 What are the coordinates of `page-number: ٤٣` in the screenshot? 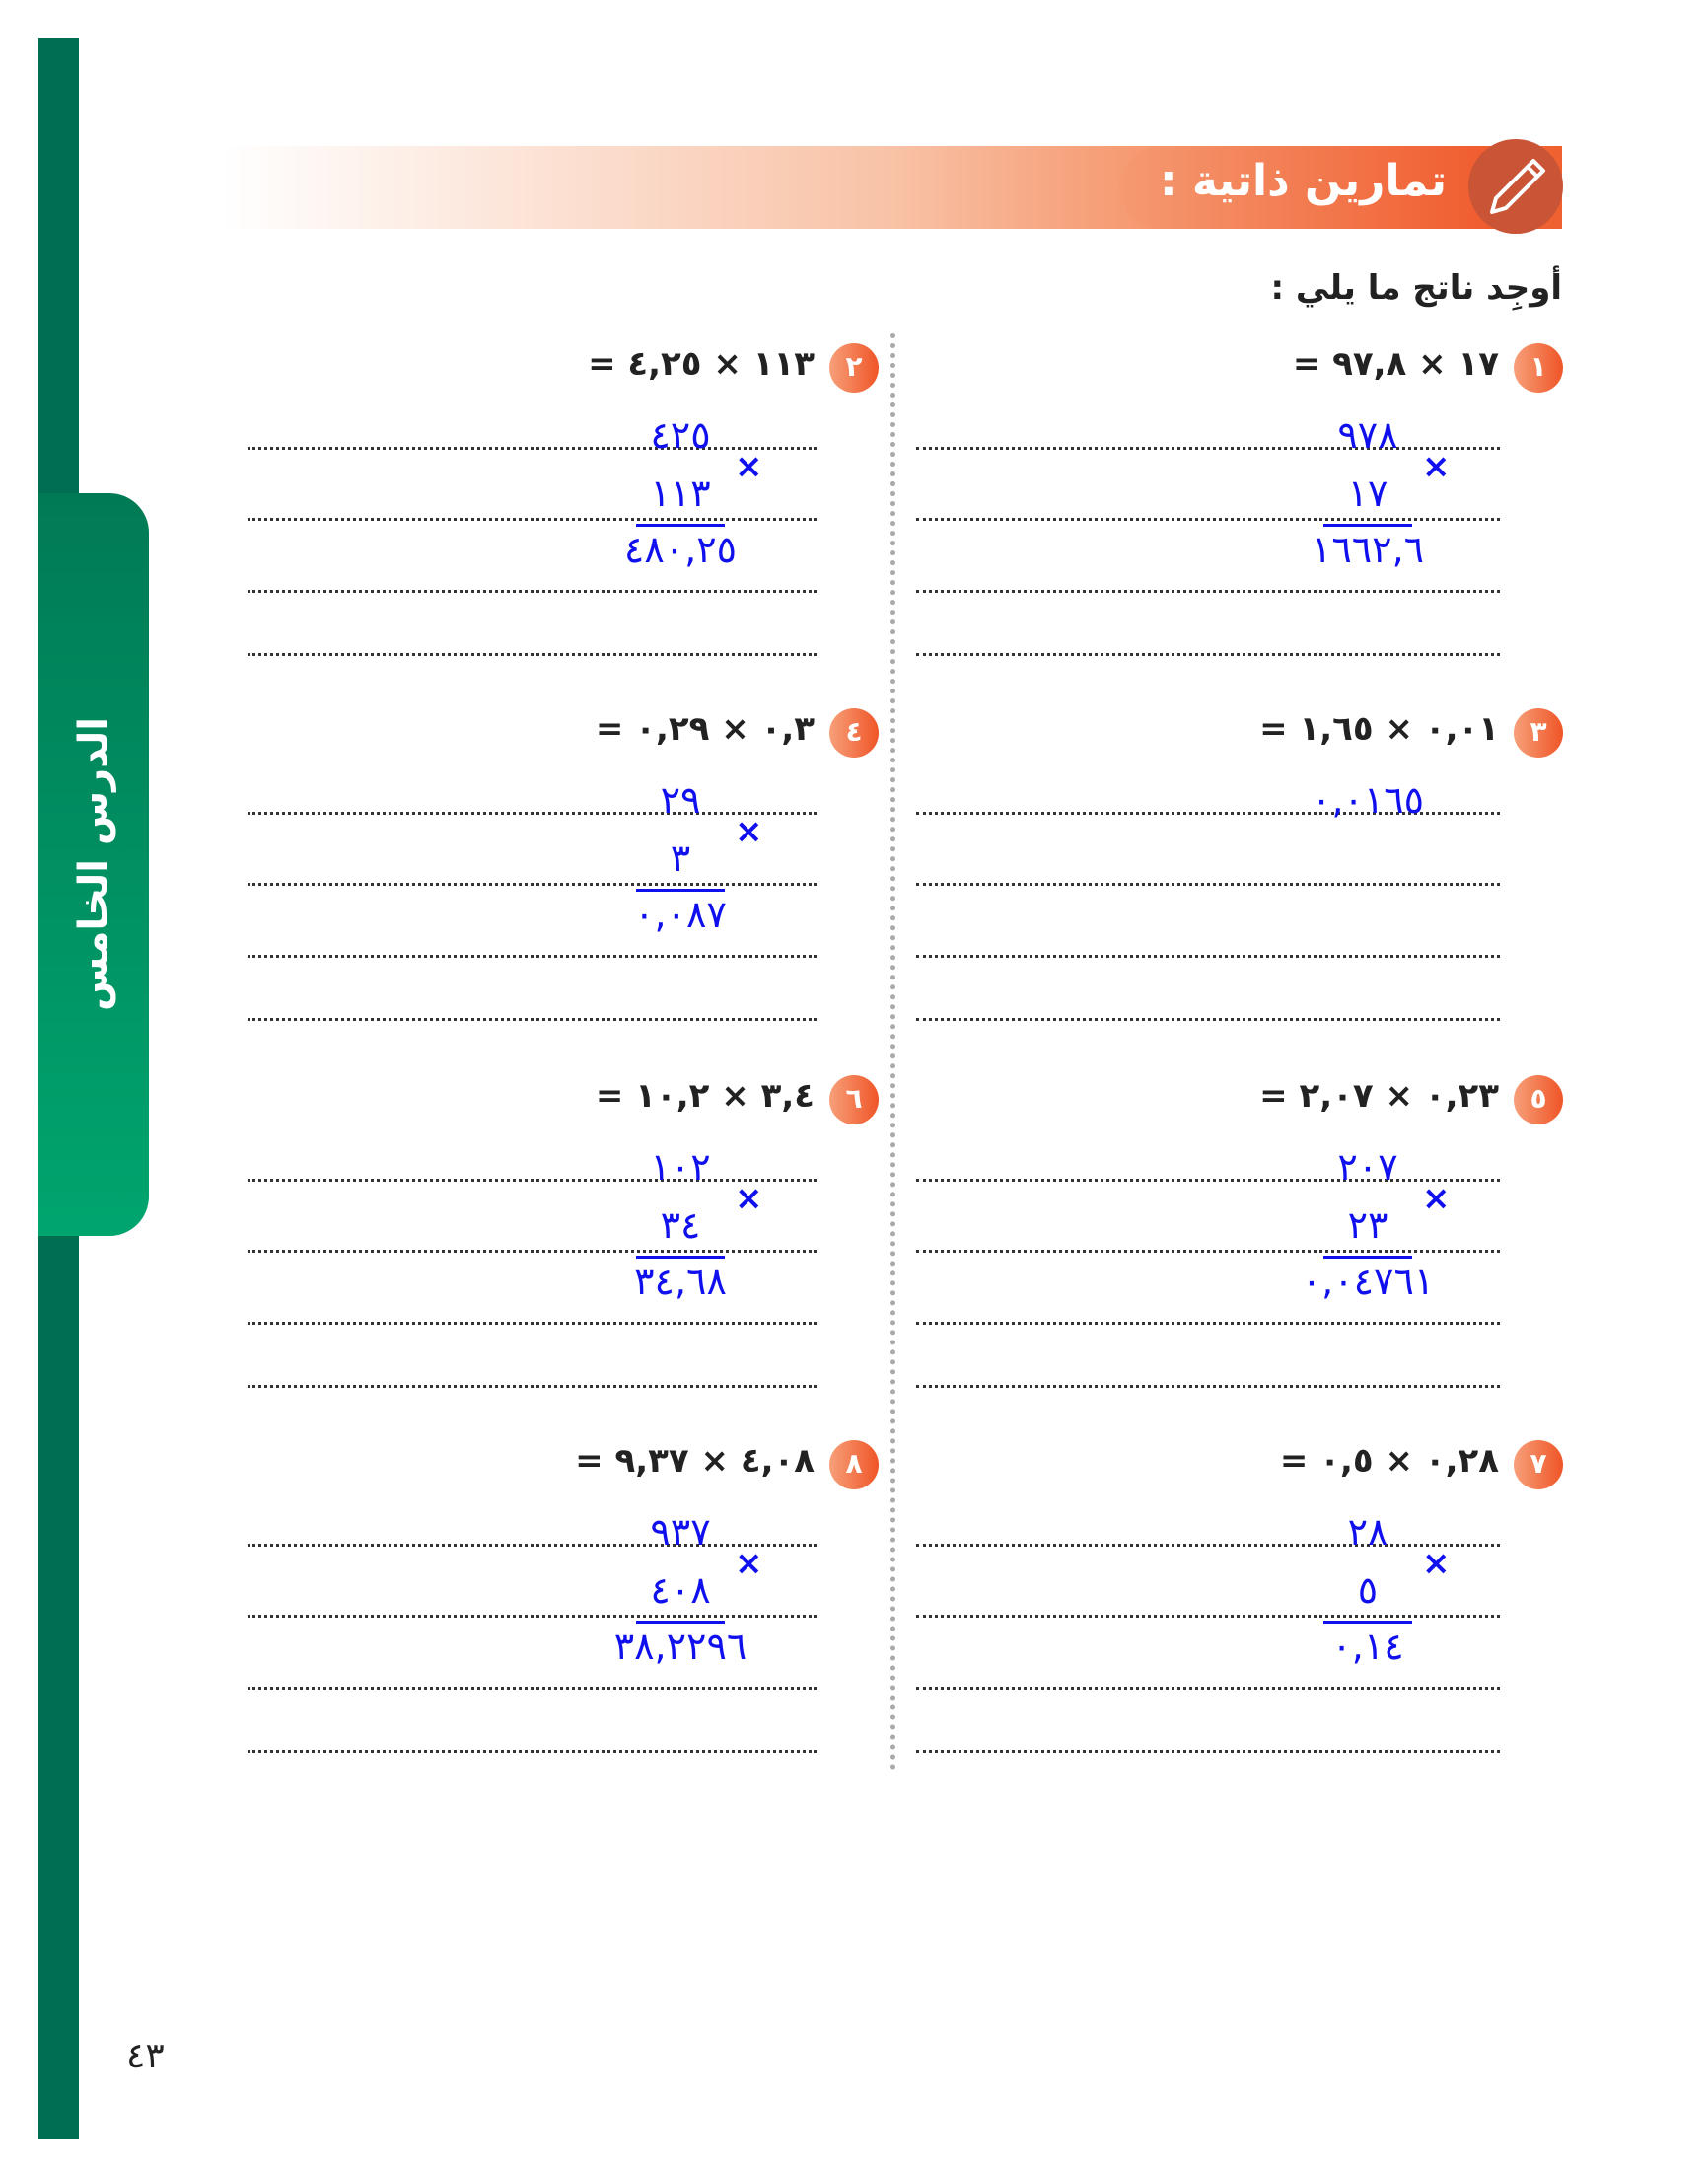 It's located at (145, 2056).